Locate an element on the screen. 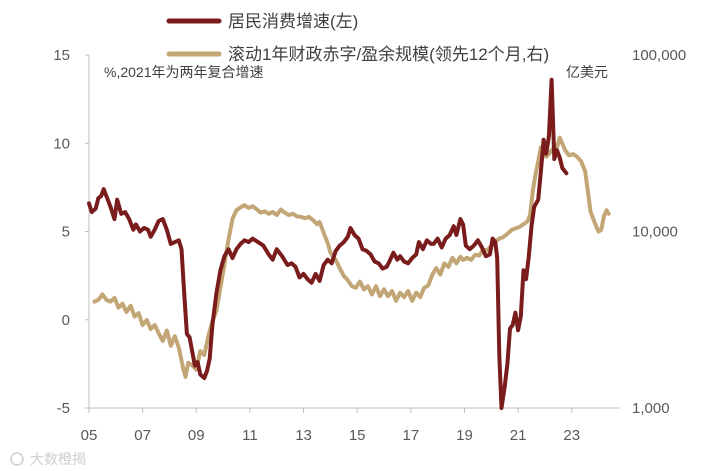  legend-label-fiscal: 滚动1年财政赤字/盈余规模(领先12个月,右) is located at coordinates (388, 54).